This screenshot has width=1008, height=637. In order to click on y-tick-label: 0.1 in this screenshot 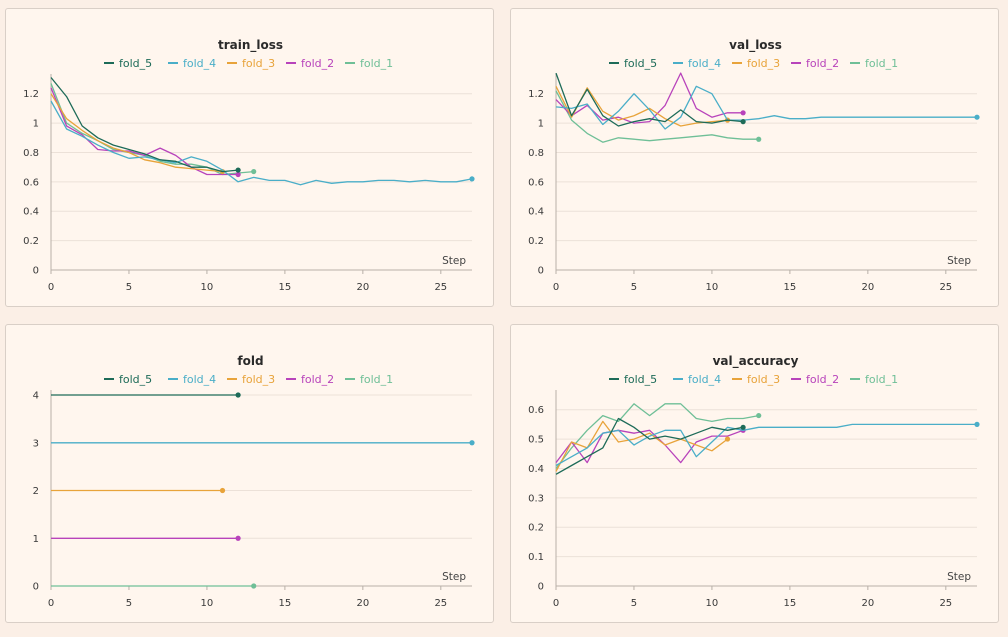, I will do `click(536, 557)`.